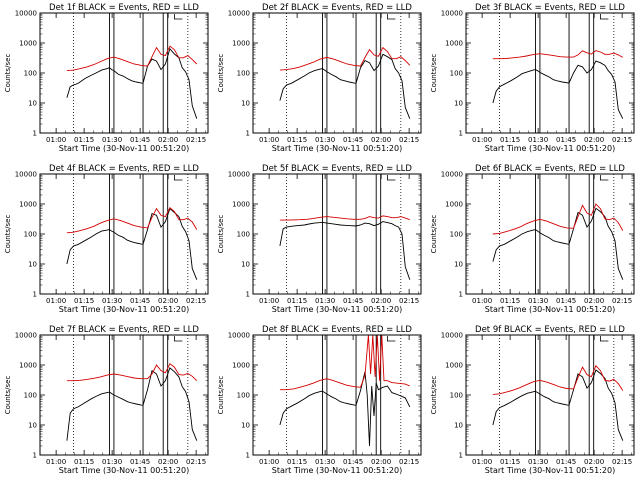 The width and height of the screenshot is (640, 480). What do you see at coordinates (337, 8) in the screenshot?
I see `panel-title: Det 2f BLACK = Events, RED = LLD` at bounding box center [337, 8].